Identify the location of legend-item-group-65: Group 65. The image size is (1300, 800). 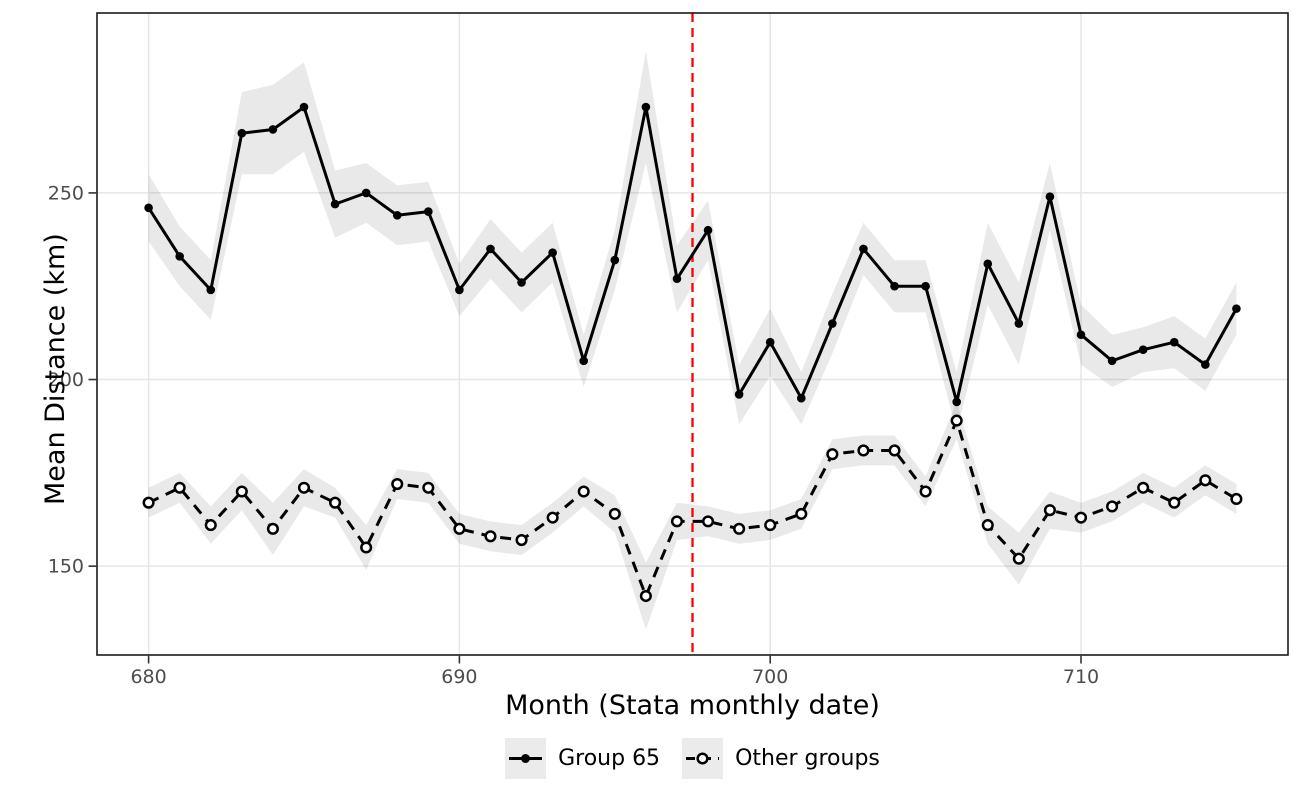
(582, 758).